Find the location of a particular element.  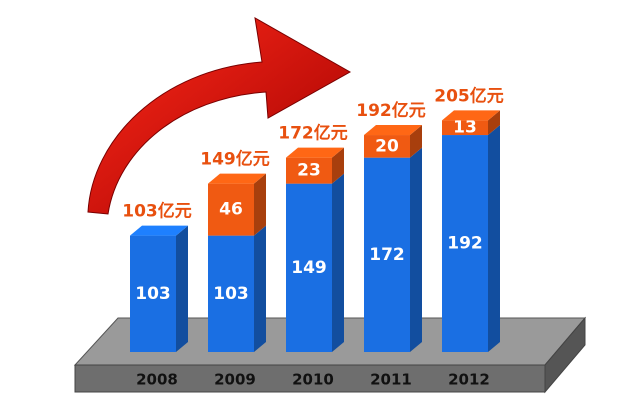

x-tick-label: 2012 is located at coordinates (469, 380).